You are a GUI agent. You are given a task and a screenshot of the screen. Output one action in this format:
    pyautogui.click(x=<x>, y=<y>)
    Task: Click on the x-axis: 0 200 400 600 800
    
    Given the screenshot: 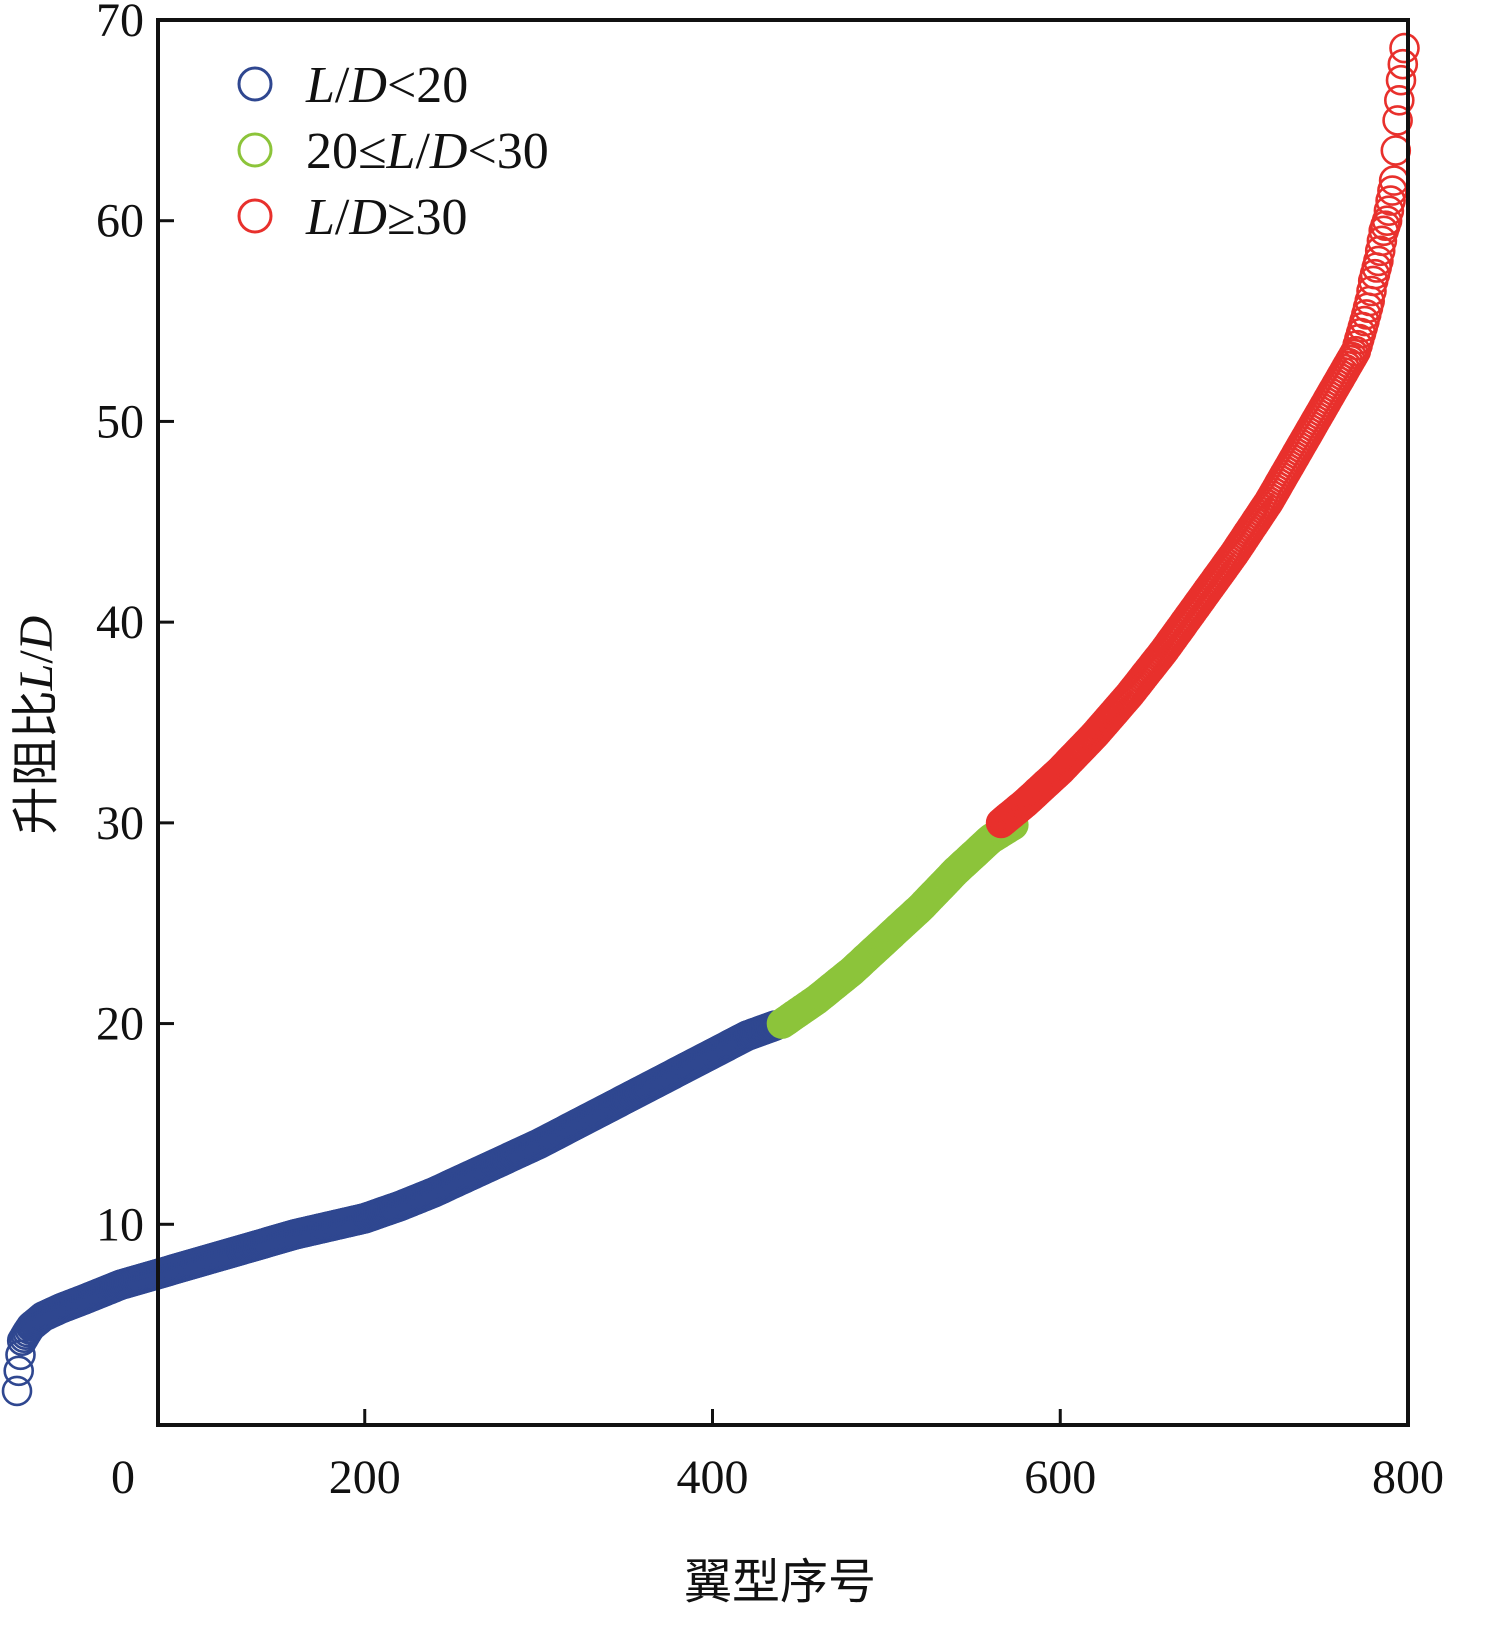 What is the action you would take?
    pyautogui.click(x=777, y=1456)
    